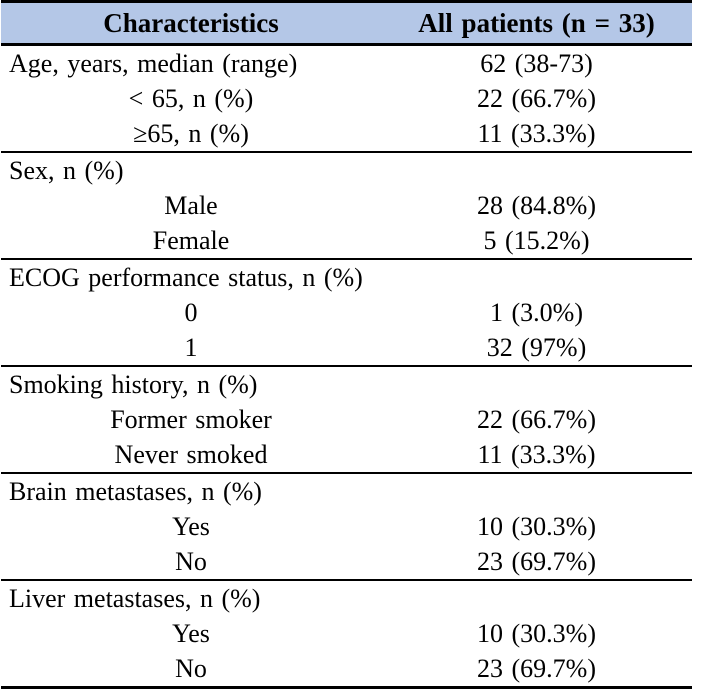 This screenshot has width=705, height=697. I want to click on row-label: Male, so click(191, 205).